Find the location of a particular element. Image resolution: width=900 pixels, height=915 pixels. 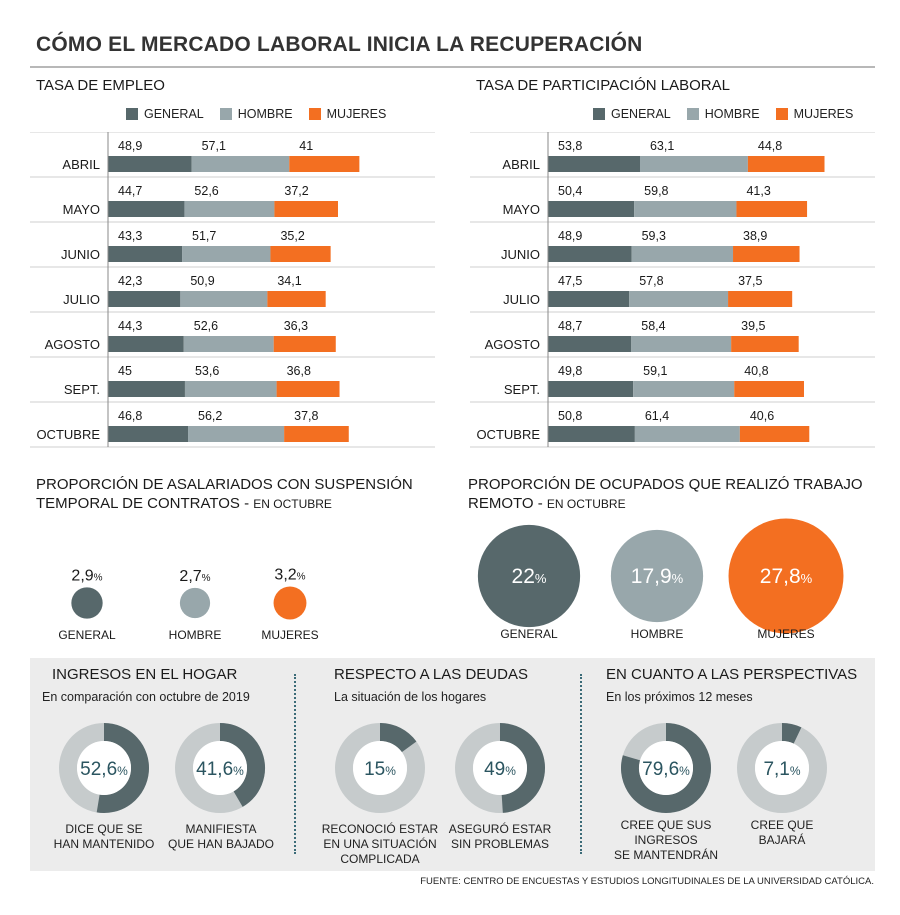

data-label: 59,1 is located at coordinates (655, 371).